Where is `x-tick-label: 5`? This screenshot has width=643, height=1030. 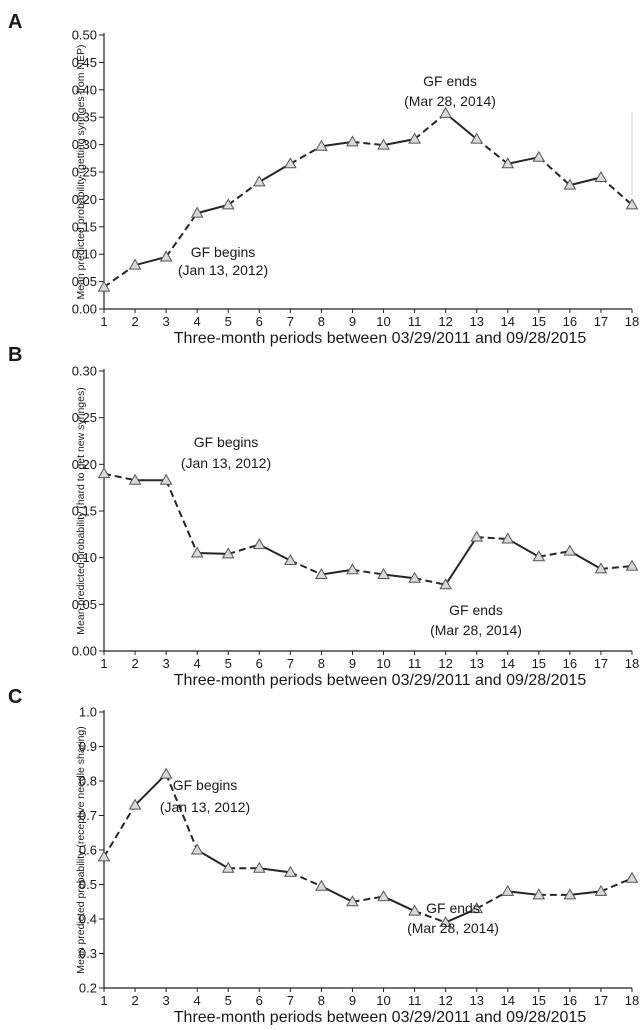
x-tick-label: 5 is located at coordinates (228, 1000).